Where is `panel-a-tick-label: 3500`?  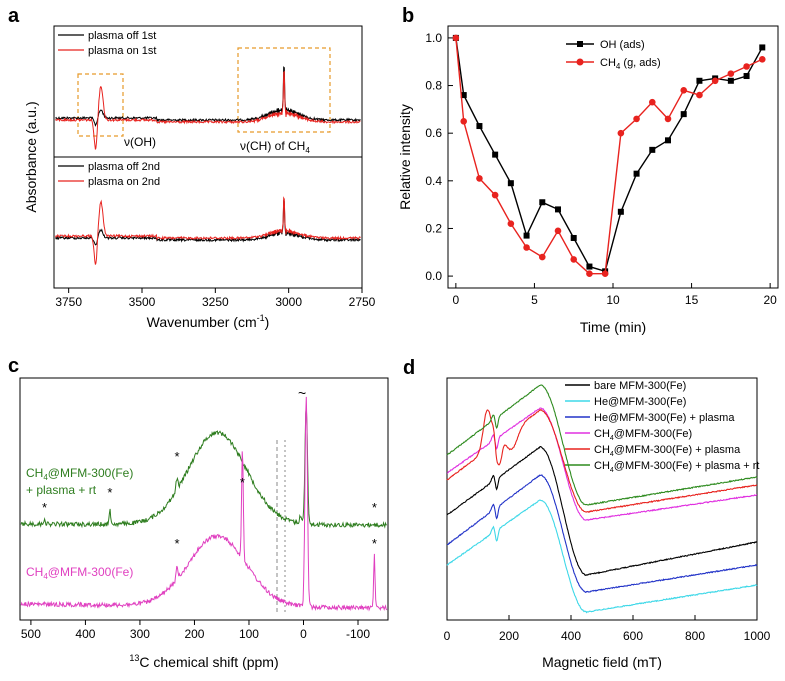 panel-a-tick-label: 3500 is located at coordinates (142, 302).